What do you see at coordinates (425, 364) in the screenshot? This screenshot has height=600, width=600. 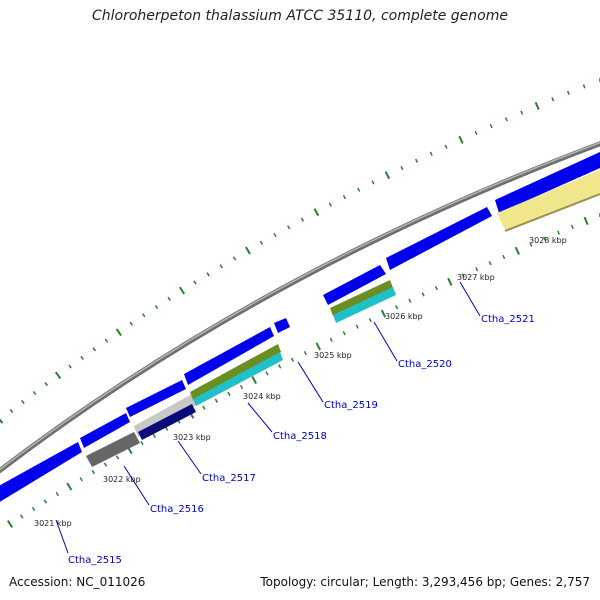 I see `gene-label-ctha-2520: Ctha_2520` at bounding box center [425, 364].